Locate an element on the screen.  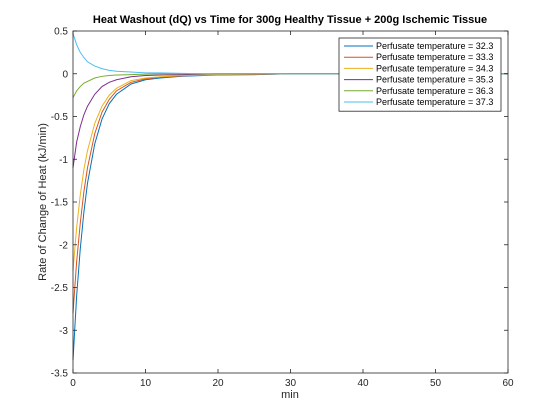
y-tick-label: -2 is located at coordinates (63, 245).